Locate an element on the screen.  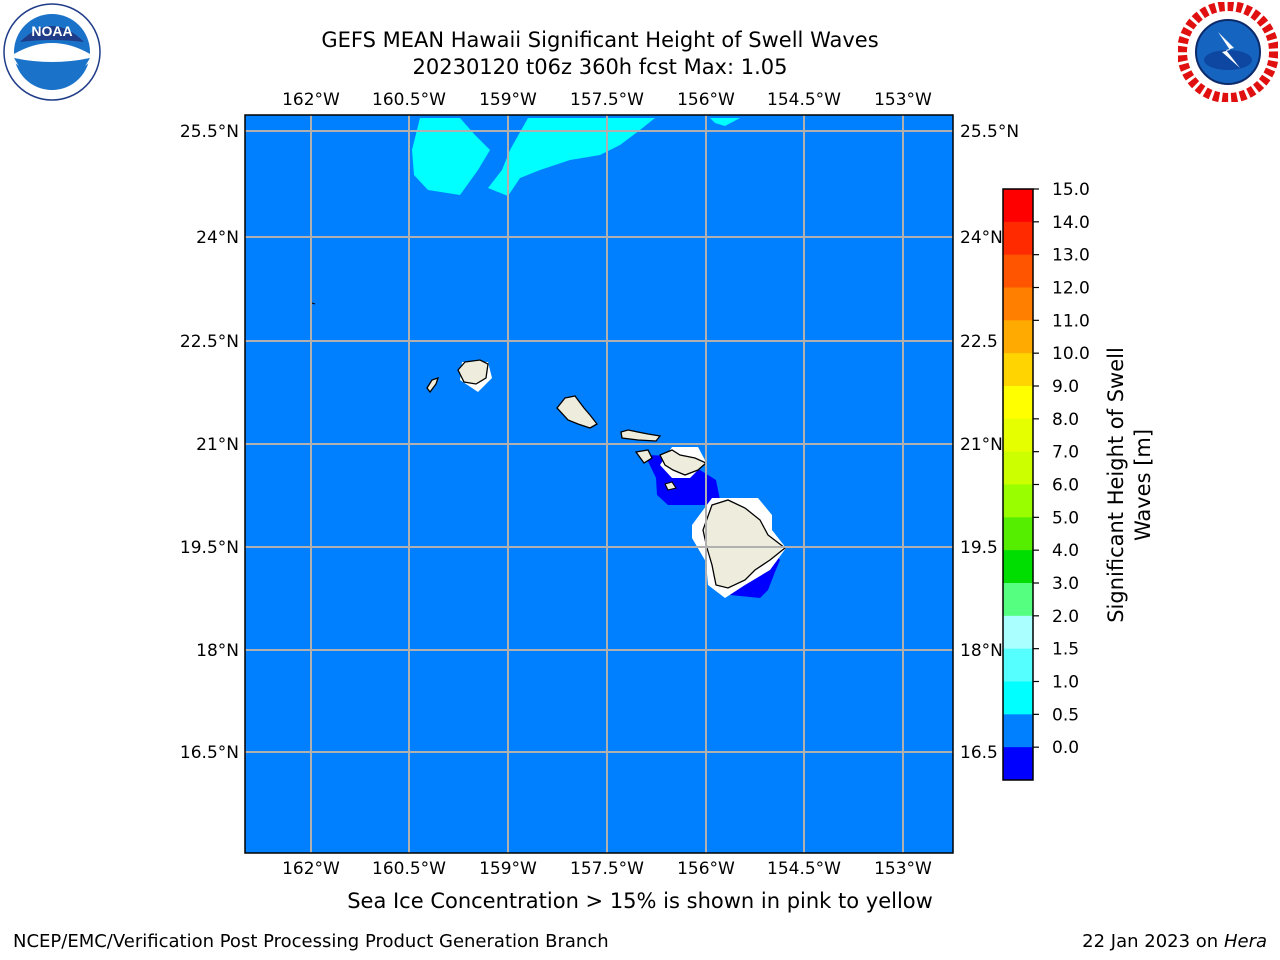
island-maui is located at coordinates (683, 462).